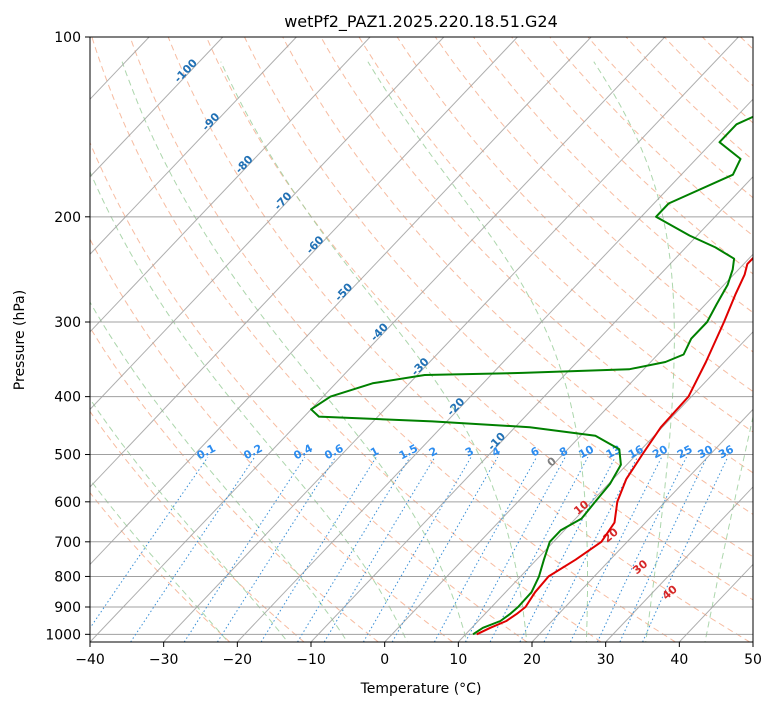 Image resolution: width=775 pixels, height=708 pixels. Describe the element at coordinates (303, 452) in the screenshot. I see `mixing-ratio-label: 0.4` at that location.